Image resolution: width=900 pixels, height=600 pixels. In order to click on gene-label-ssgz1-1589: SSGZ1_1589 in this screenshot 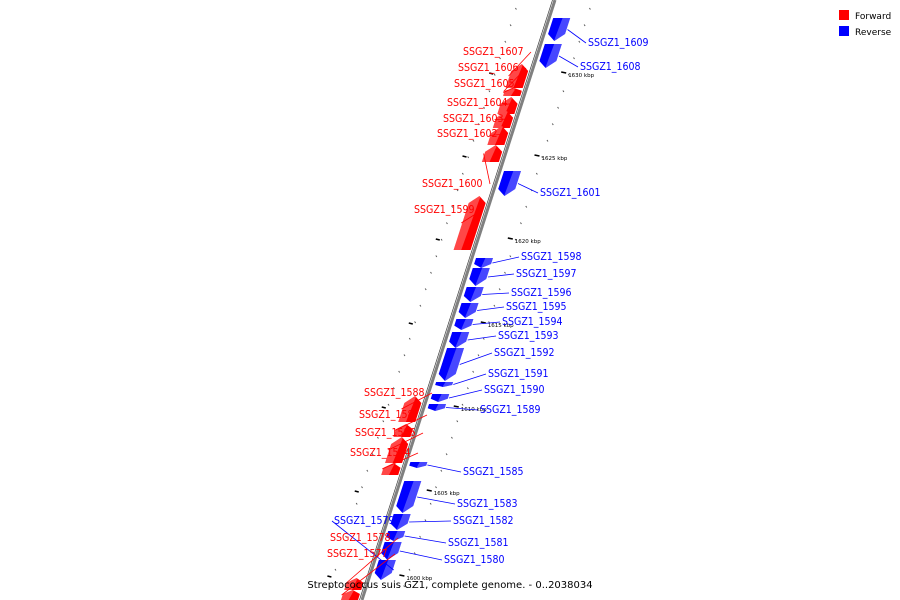, I will do `click(510, 410)`.